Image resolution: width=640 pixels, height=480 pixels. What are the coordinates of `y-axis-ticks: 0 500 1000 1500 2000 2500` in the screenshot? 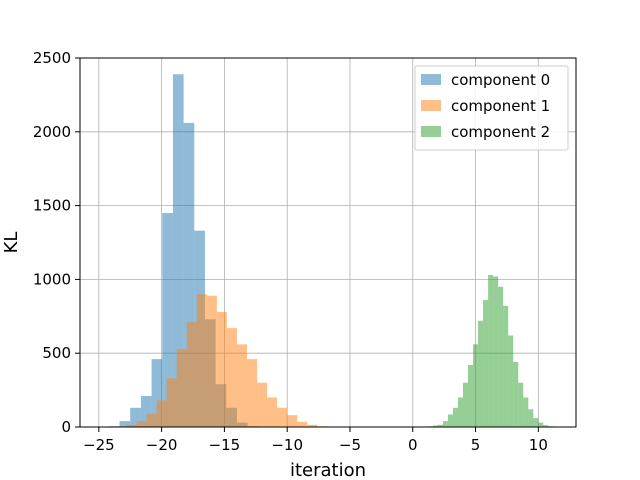 It's located at (56, 242).